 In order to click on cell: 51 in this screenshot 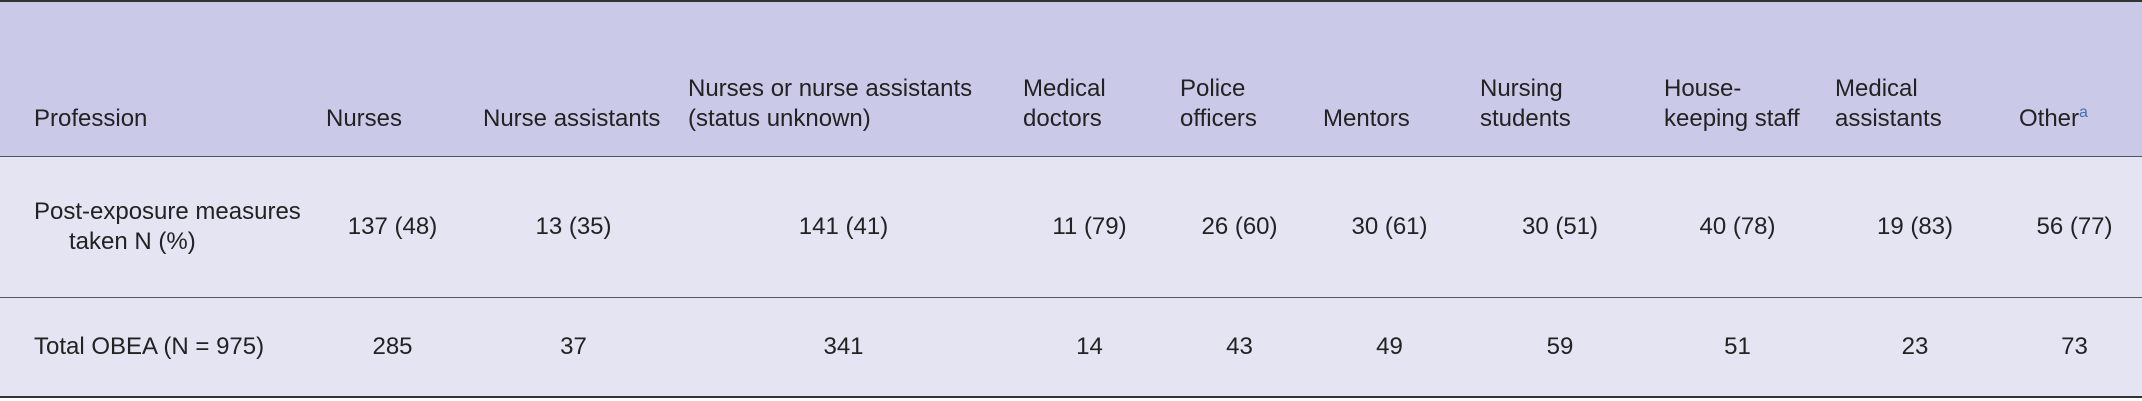, I will do `click(1737, 347)`.